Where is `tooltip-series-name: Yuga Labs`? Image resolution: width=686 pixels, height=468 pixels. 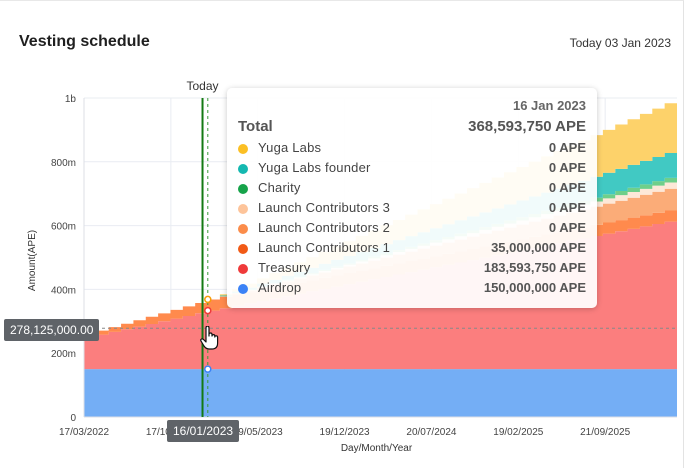 tooltip-series-name: Yuga Labs is located at coordinates (290, 147).